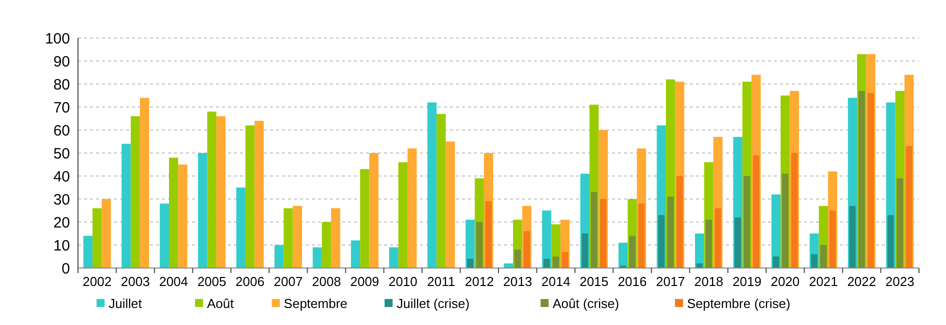 This screenshot has width=946, height=325. What do you see at coordinates (785, 281) in the screenshot?
I see `x-tick-label: 2020` at bounding box center [785, 281].